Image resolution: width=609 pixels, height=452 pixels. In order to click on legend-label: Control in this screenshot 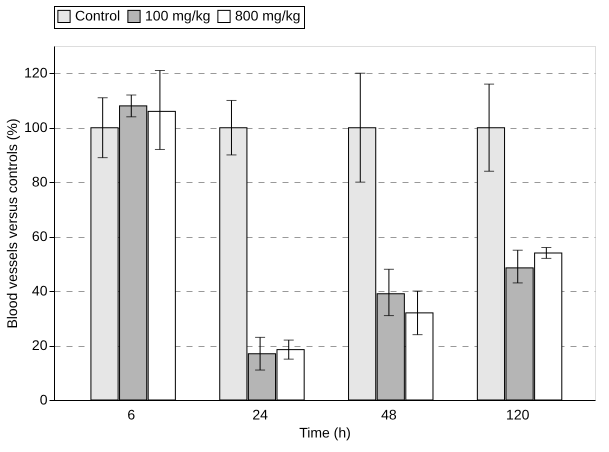, I will do `click(97, 15)`.